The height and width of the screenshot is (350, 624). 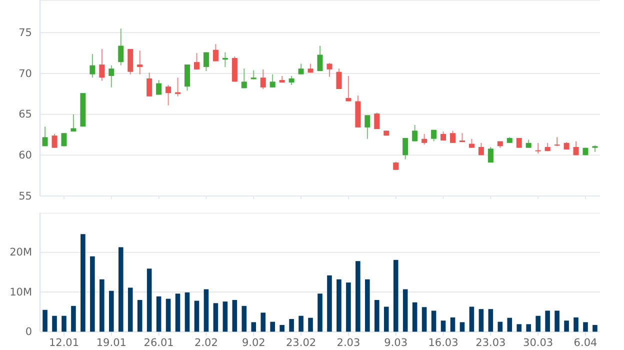 What do you see at coordinates (396, 343) in the screenshot?
I see `x-tick-label: 9.03` at bounding box center [396, 343].